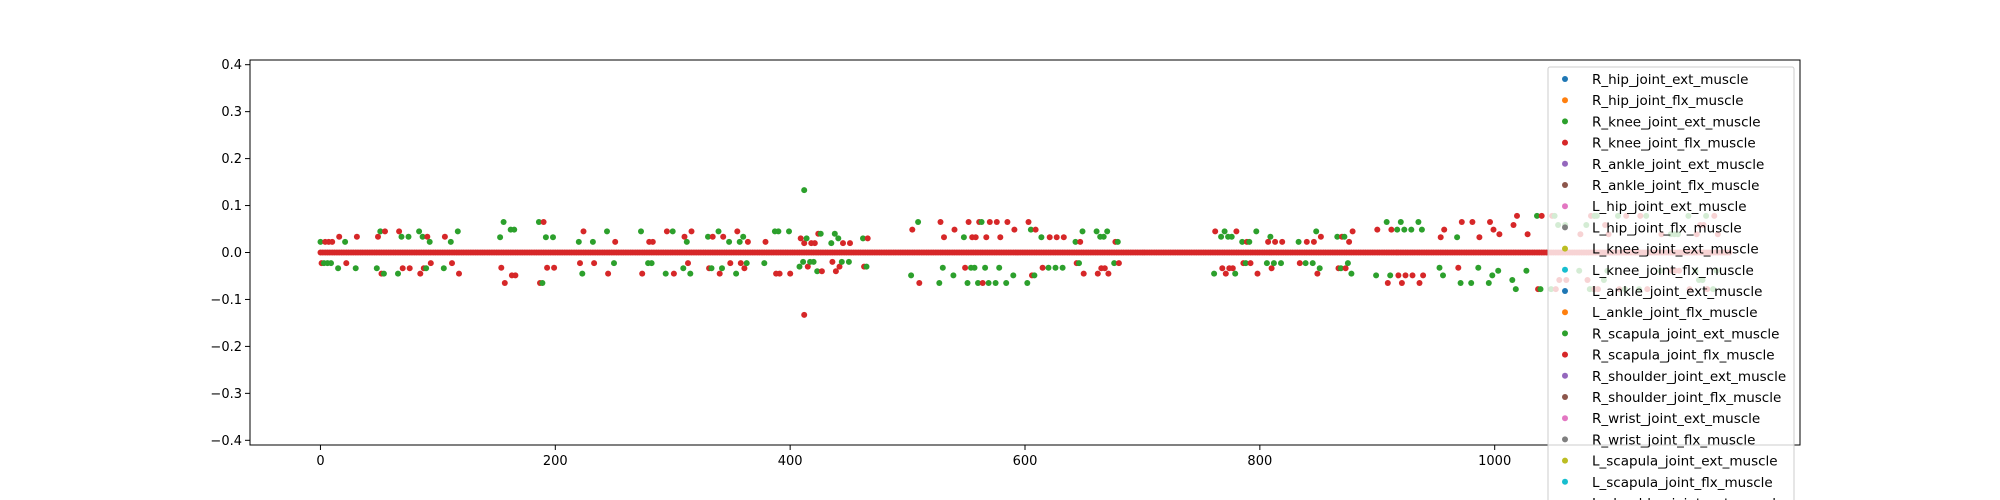  What do you see at coordinates (1671, 283) in the screenshot?
I see `legend-box` at bounding box center [1671, 283].